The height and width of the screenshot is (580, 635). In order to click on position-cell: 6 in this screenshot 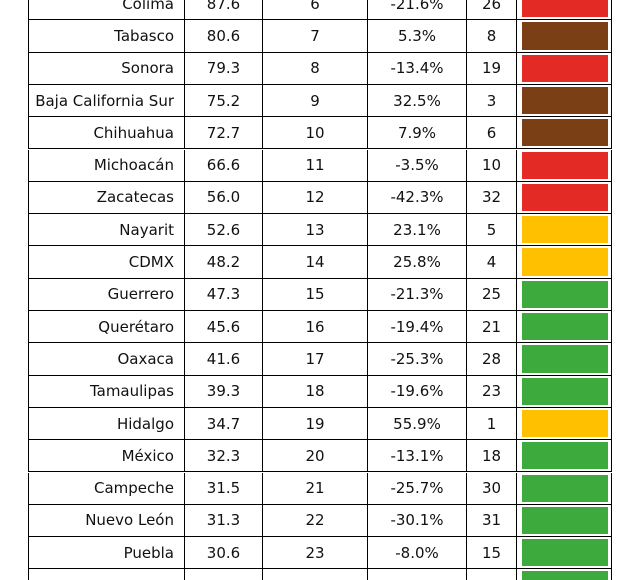, I will do `click(491, 133)`.